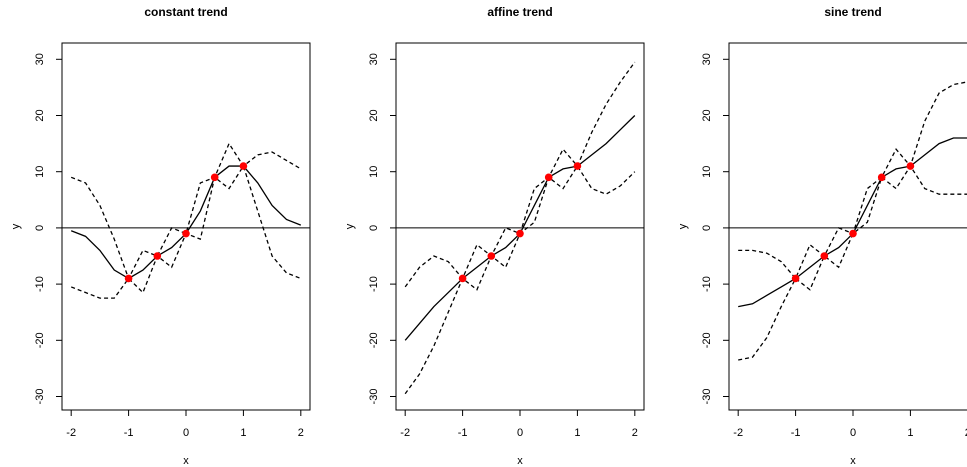 The image size is (967, 467). What do you see at coordinates (185, 12) in the screenshot?
I see `chart-title: constant trend` at bounding box center [185, 12].